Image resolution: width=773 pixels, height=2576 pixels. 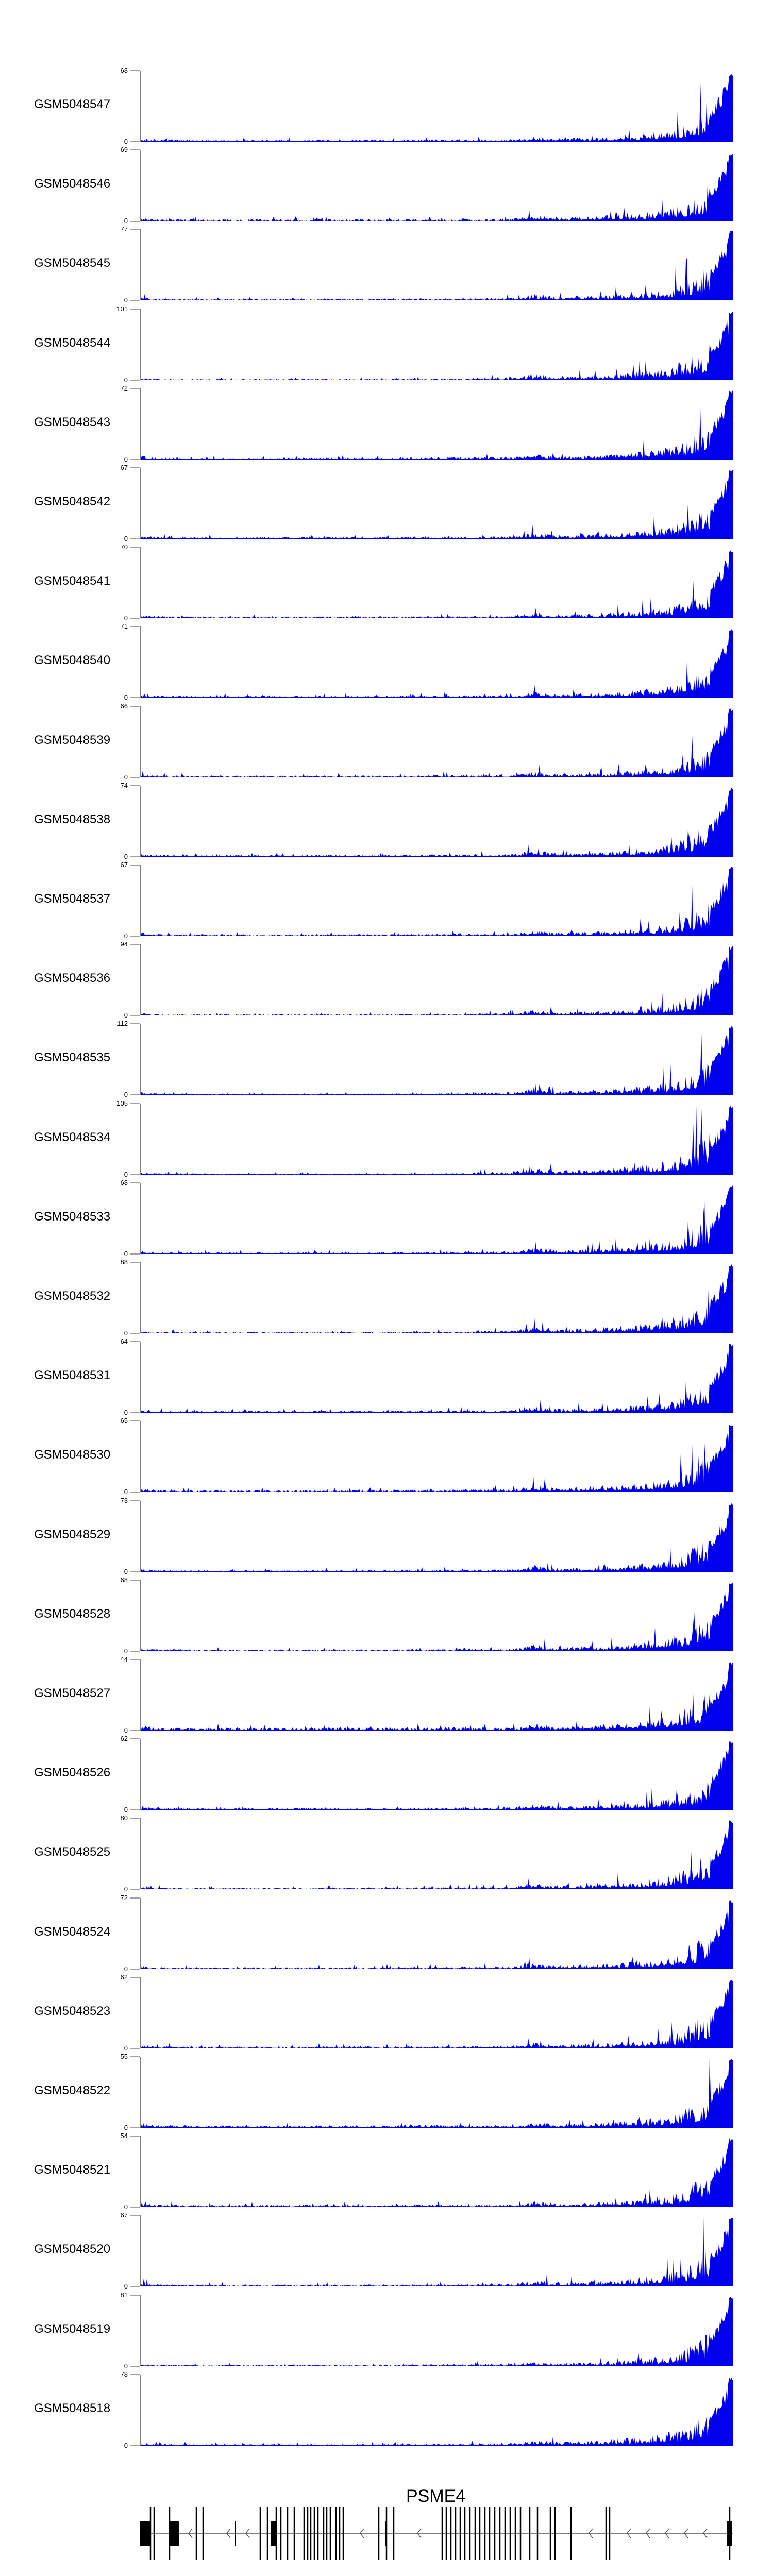 What do you see at coordinates (72, 343) in the screenshot?
I see `sample-label: GSM5048544` at bounding box center [72, 343].